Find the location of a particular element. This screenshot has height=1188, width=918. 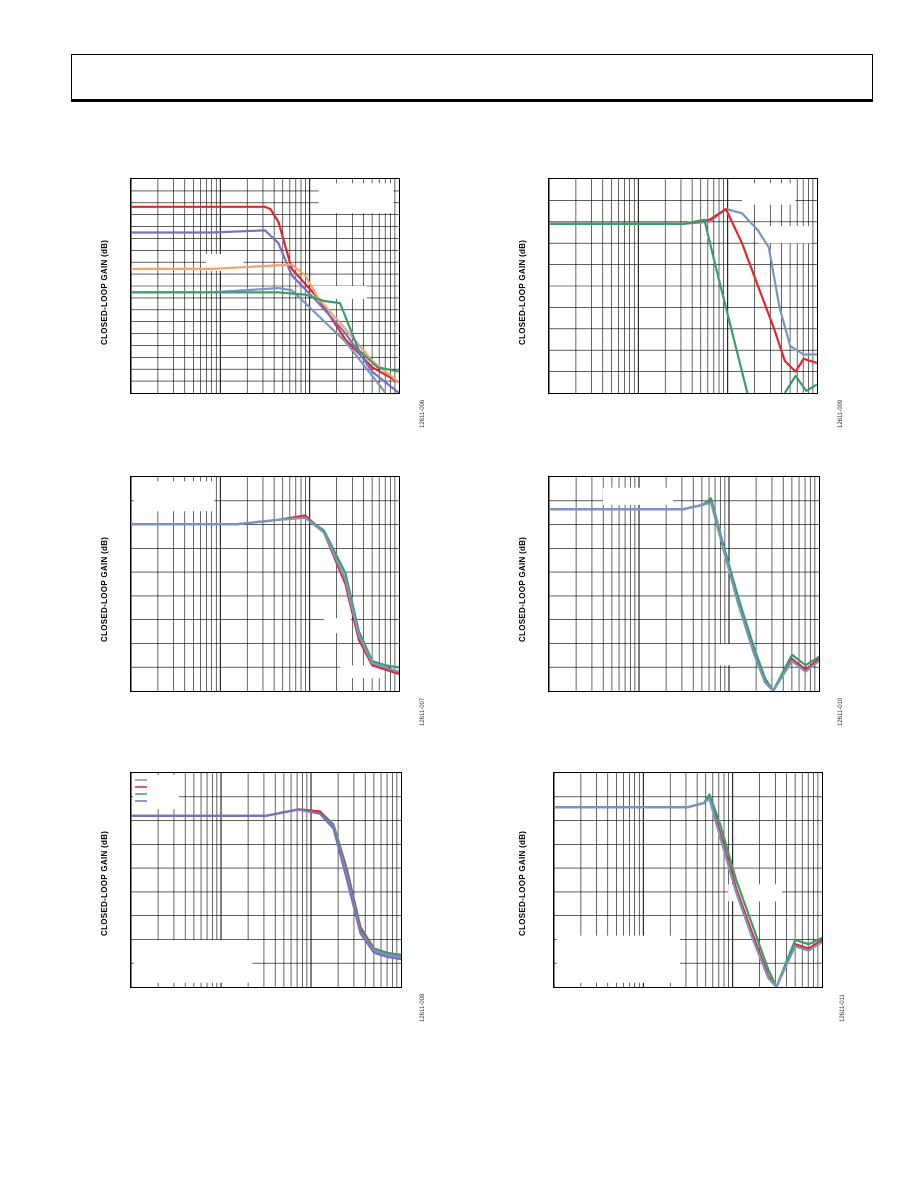

figure-id: 12611-009 is located at coordinates (841, 413).